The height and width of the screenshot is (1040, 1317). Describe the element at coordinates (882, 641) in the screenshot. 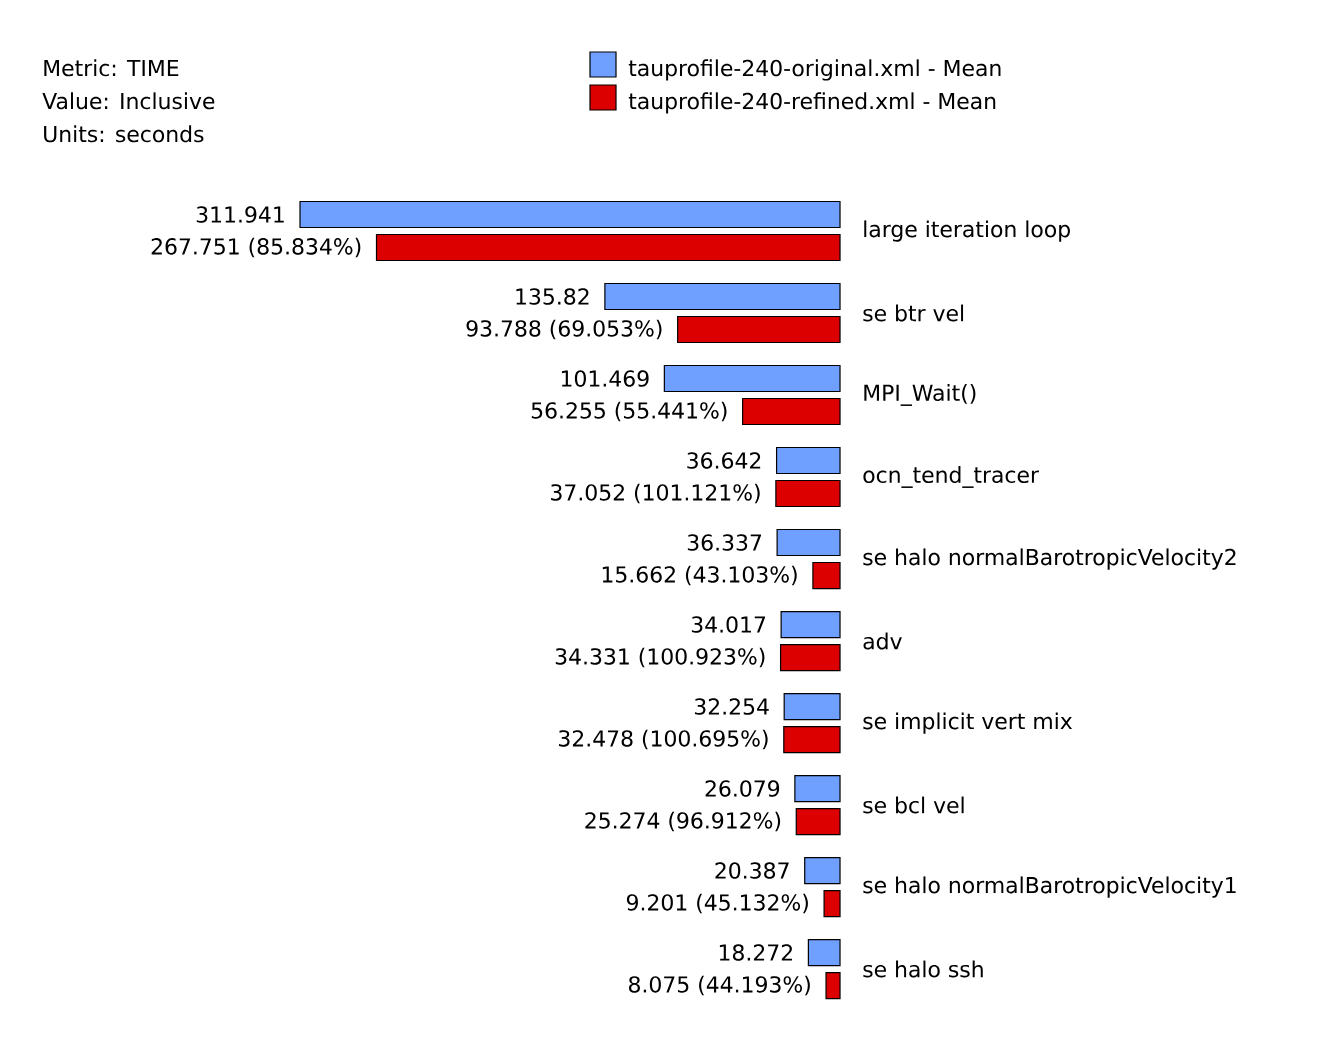

I see `y-tick-label: adv` at that location.